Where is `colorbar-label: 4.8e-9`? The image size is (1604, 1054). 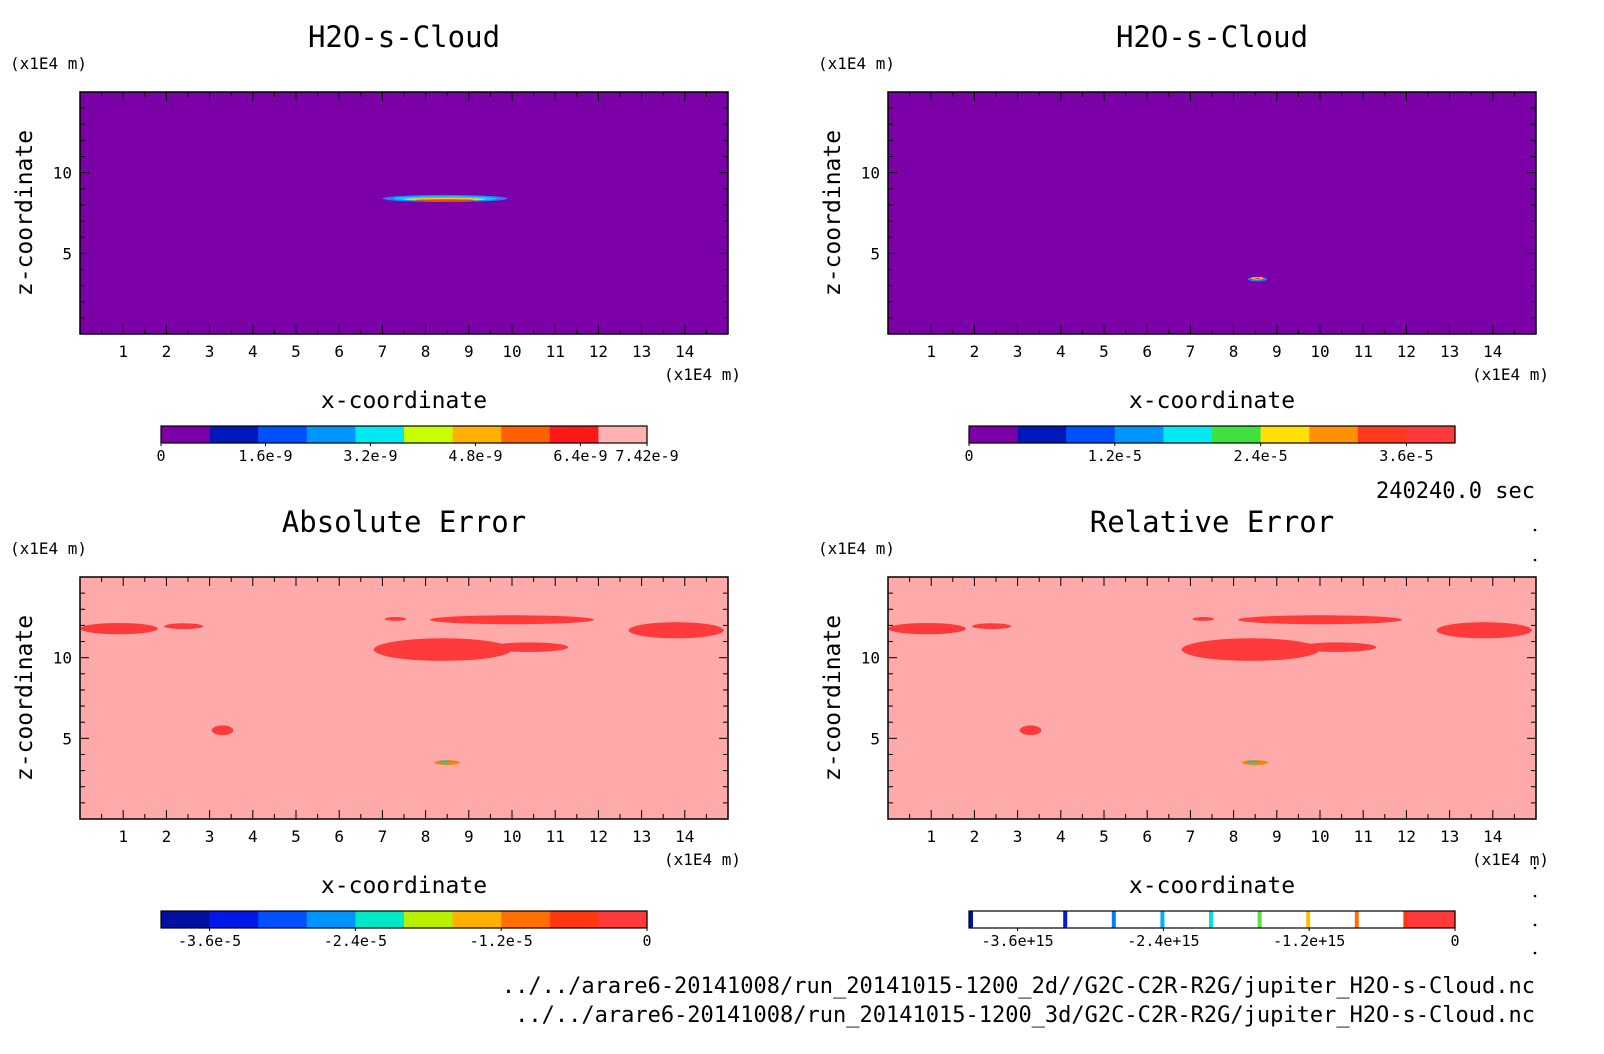 colorbar-label: 4.8e-9 is located at coordinates (475, 456).